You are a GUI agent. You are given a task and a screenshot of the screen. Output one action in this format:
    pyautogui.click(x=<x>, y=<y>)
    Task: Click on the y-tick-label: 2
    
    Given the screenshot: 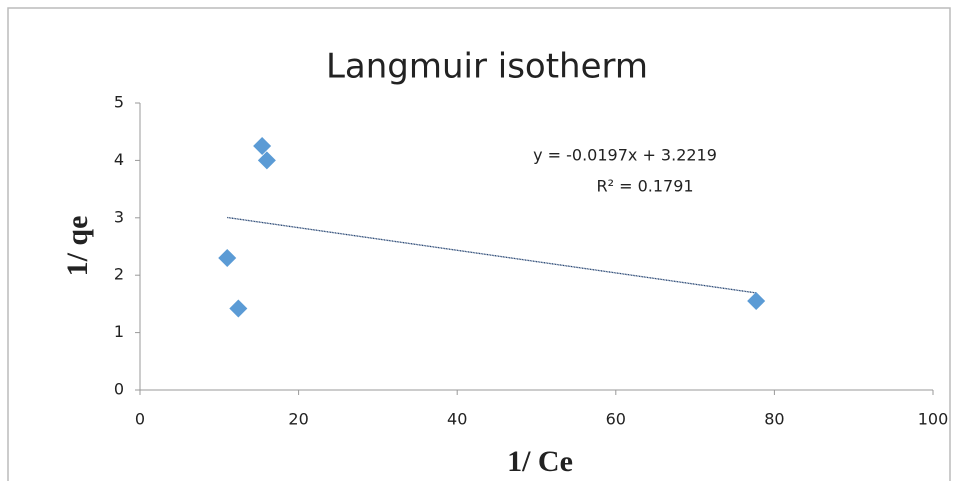 What is the action you would take?
    pyautogui.click(x=119, y=274)
    